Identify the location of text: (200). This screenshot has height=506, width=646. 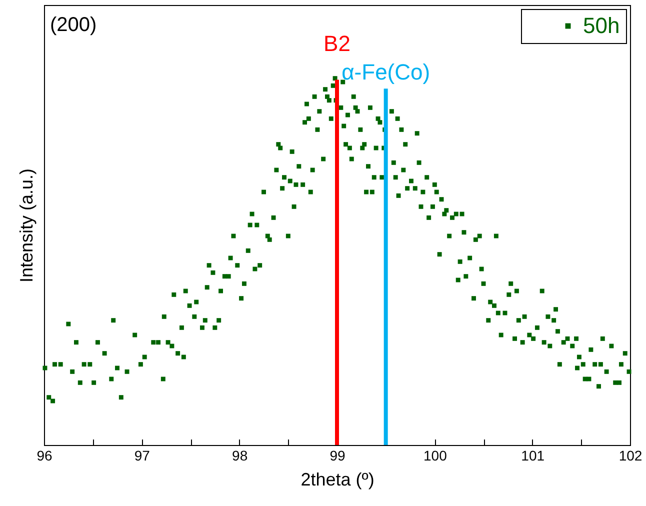
(73, 25).